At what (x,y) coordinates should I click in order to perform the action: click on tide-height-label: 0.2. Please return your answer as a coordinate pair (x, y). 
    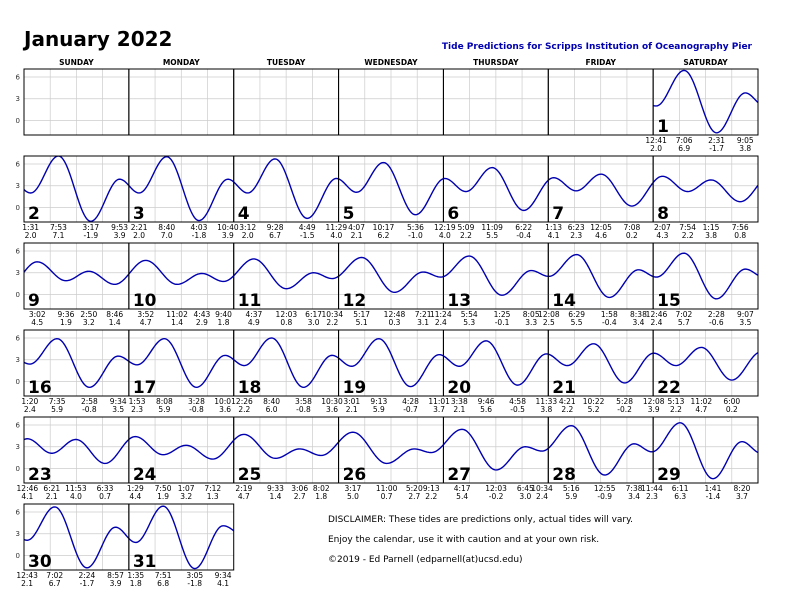
    Looking at the image, I should click on (732, 409).